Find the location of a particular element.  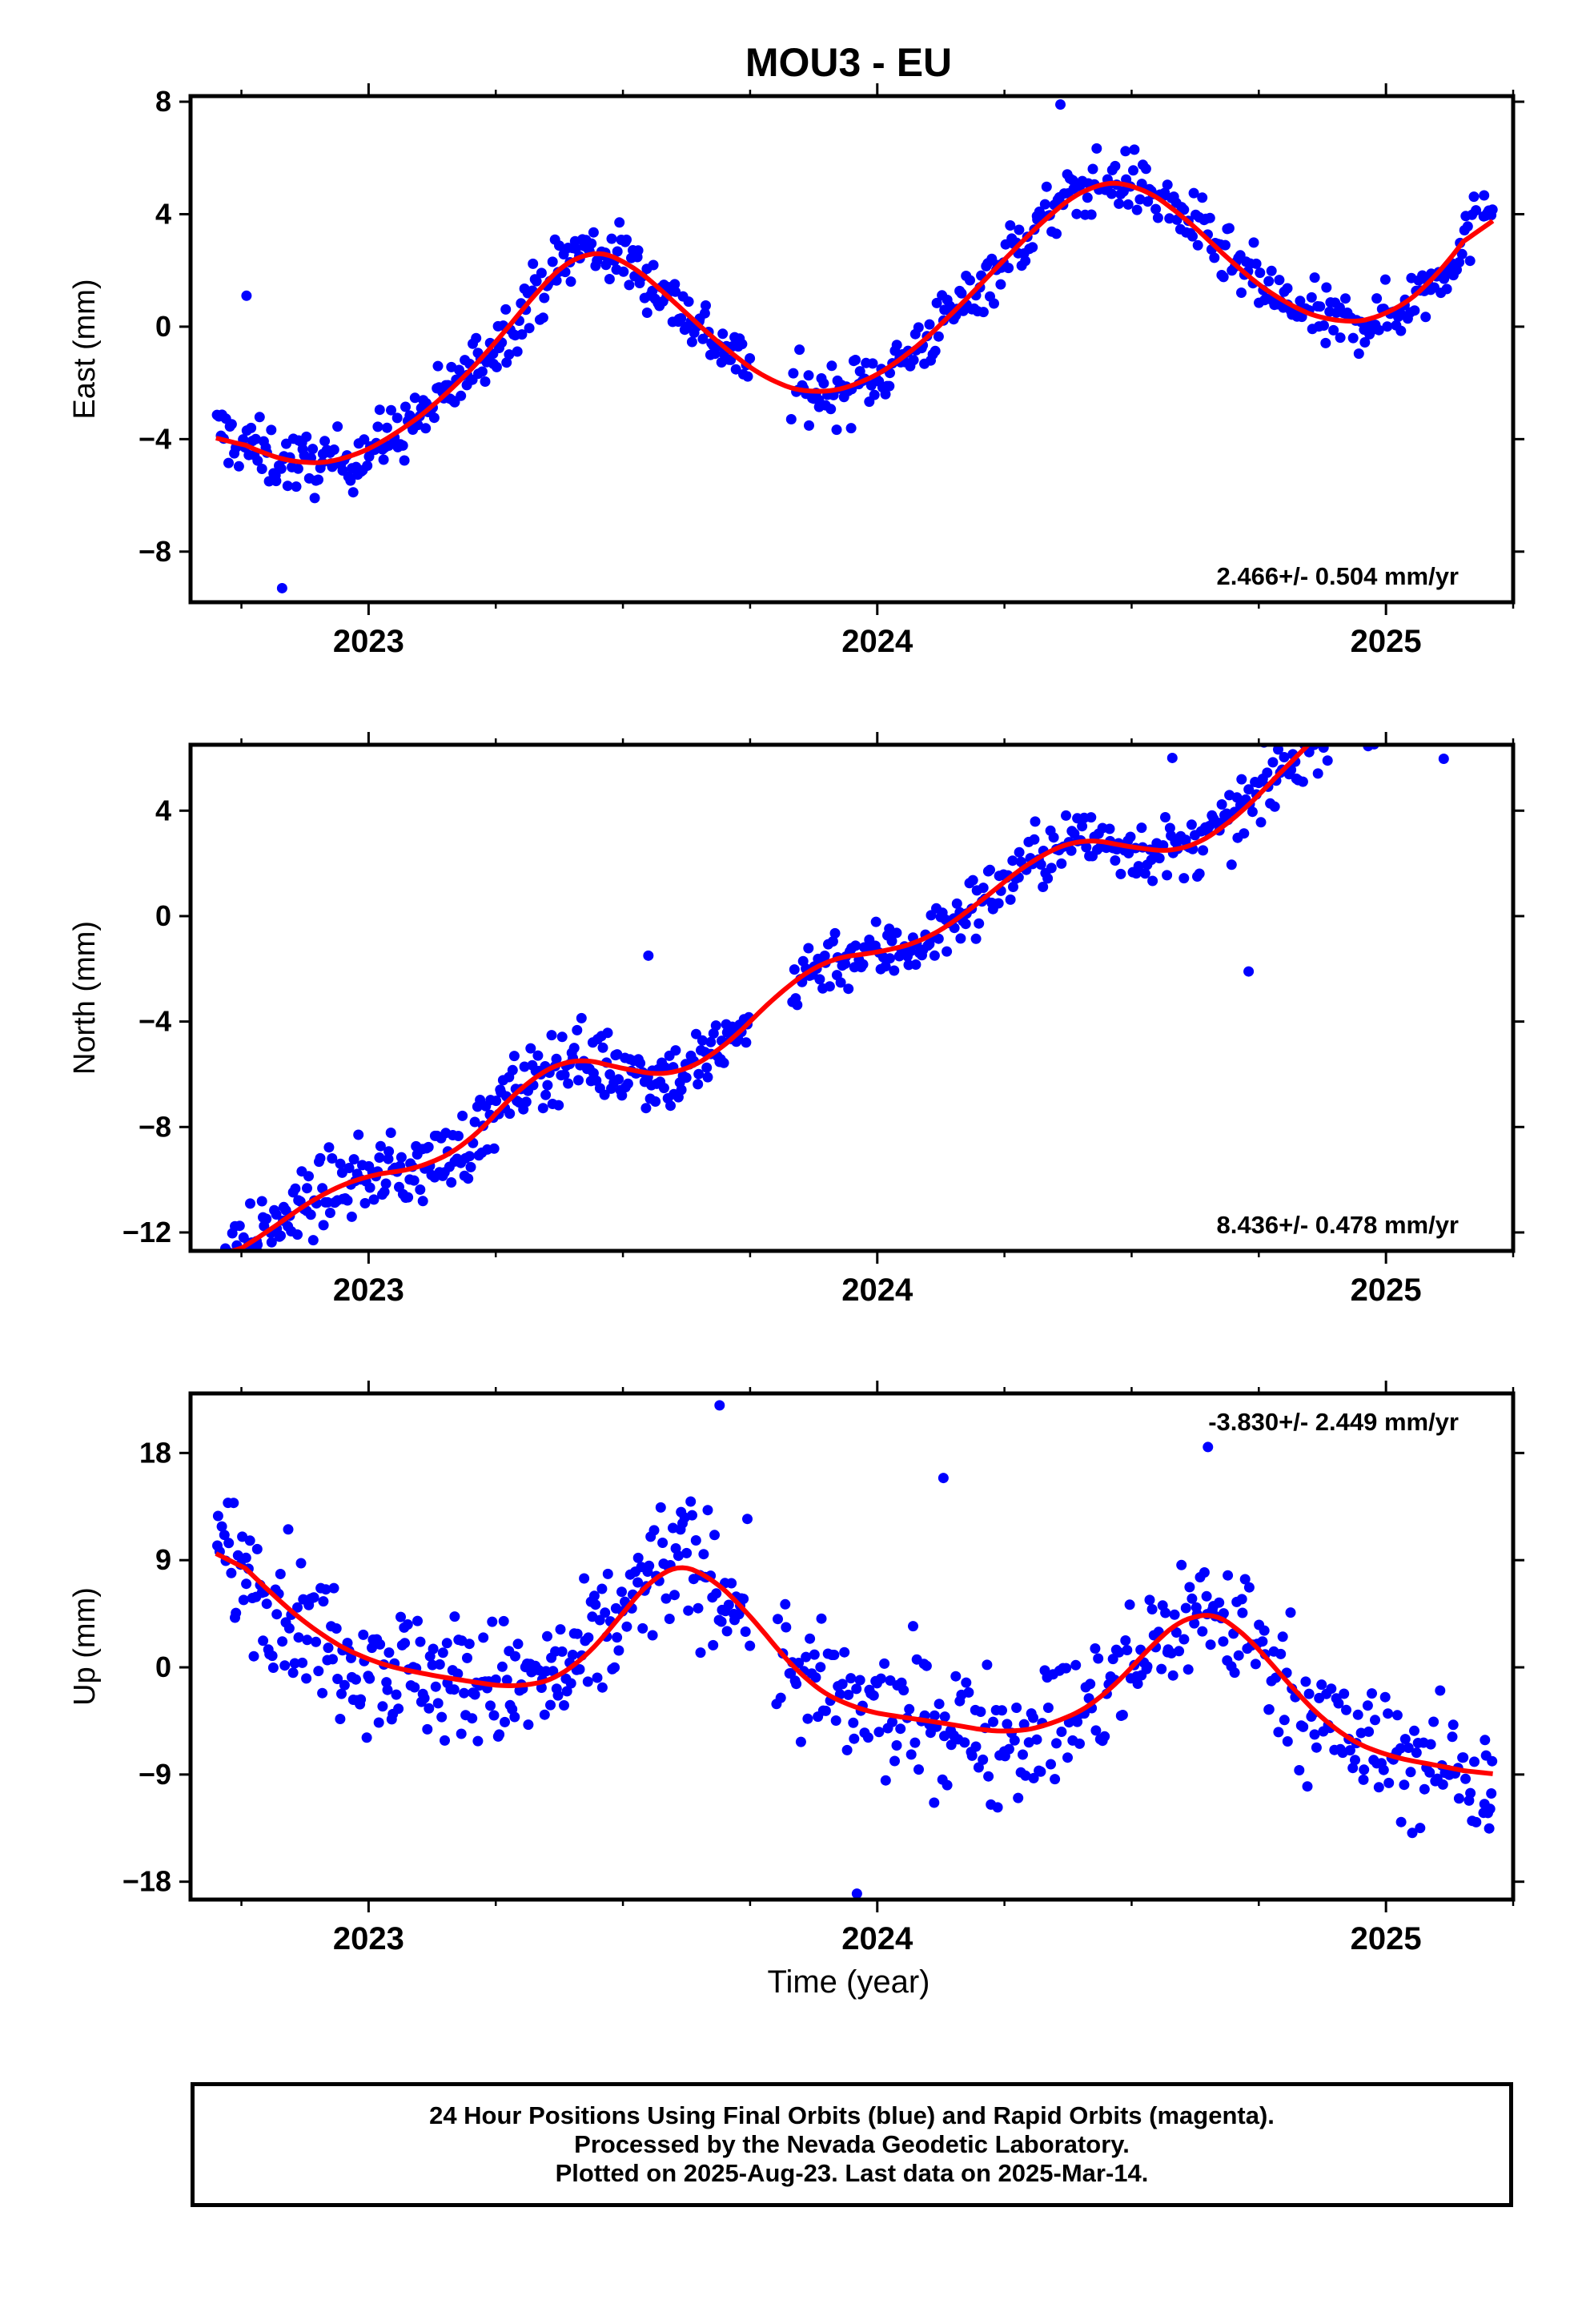

y-tick-label: 4 is located at coordinates (163, 213).